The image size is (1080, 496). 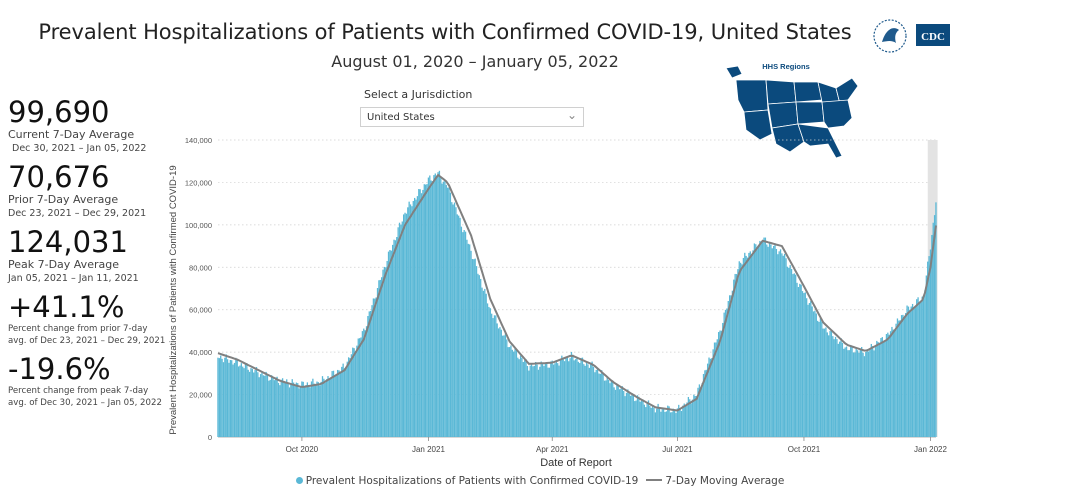 I want to click on jurisdiction-label: Select a Jurisdiction, so click(x=418, y=94).